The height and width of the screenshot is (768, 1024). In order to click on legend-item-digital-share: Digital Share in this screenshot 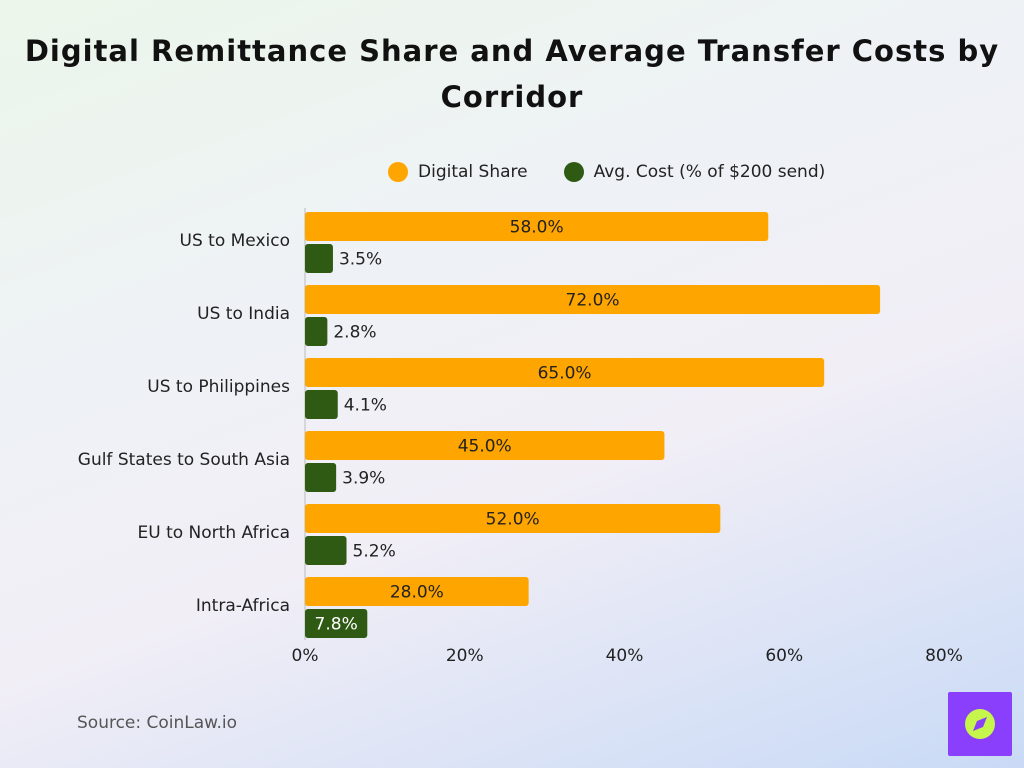, I will do `click(458, 172)`.